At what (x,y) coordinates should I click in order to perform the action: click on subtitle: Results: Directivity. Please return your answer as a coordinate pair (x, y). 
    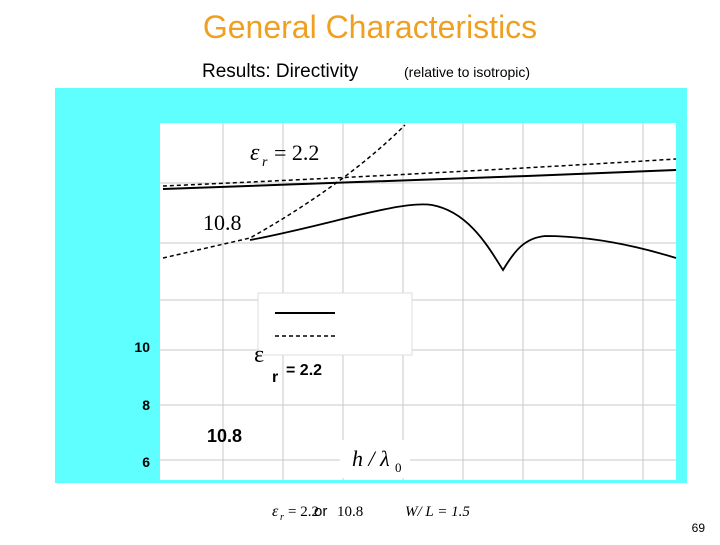
    Looking at the image, I should click on (280, 71).